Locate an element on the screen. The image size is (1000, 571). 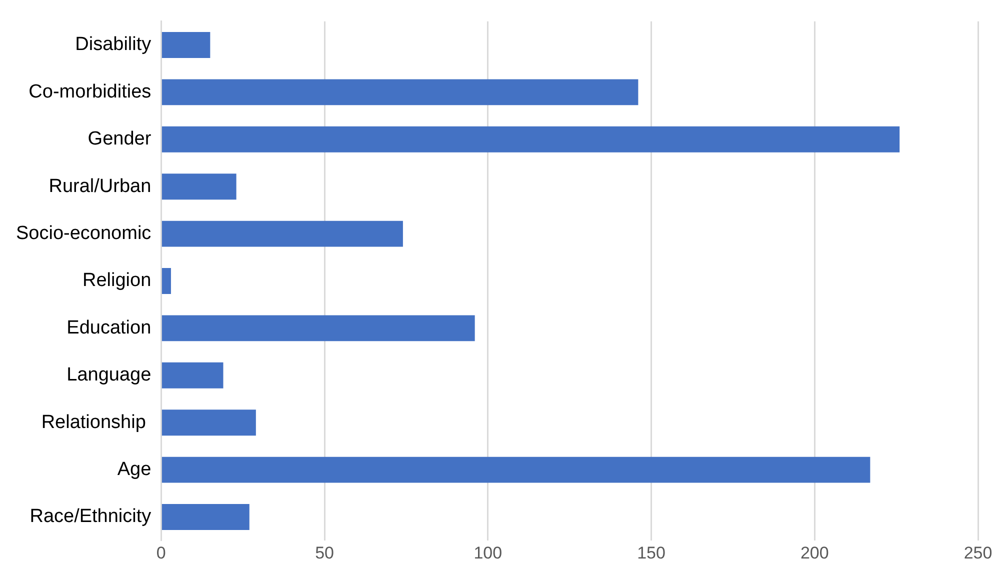
y-tick-label: Religion is located at coordinates (117, 281).